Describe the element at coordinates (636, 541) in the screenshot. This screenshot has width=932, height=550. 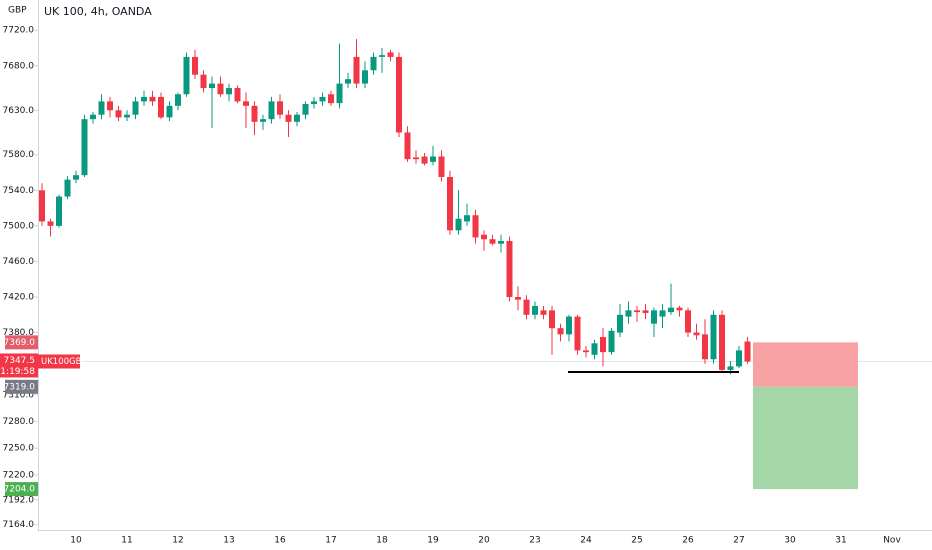
I see `x-tick-label: 25` at that location.